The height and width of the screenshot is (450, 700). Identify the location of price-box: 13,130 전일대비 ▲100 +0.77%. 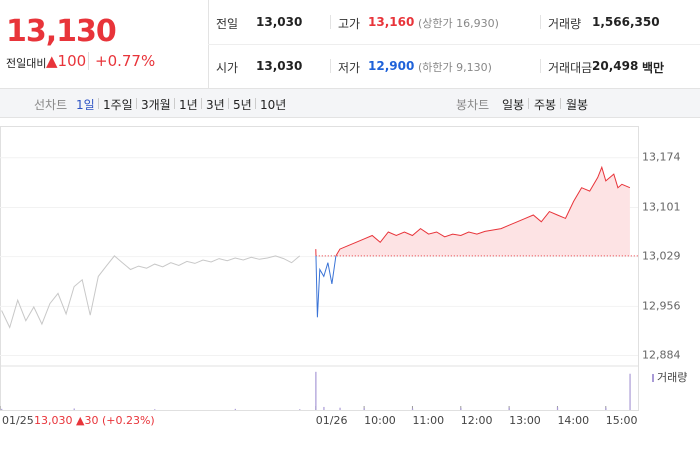
(104, 44).